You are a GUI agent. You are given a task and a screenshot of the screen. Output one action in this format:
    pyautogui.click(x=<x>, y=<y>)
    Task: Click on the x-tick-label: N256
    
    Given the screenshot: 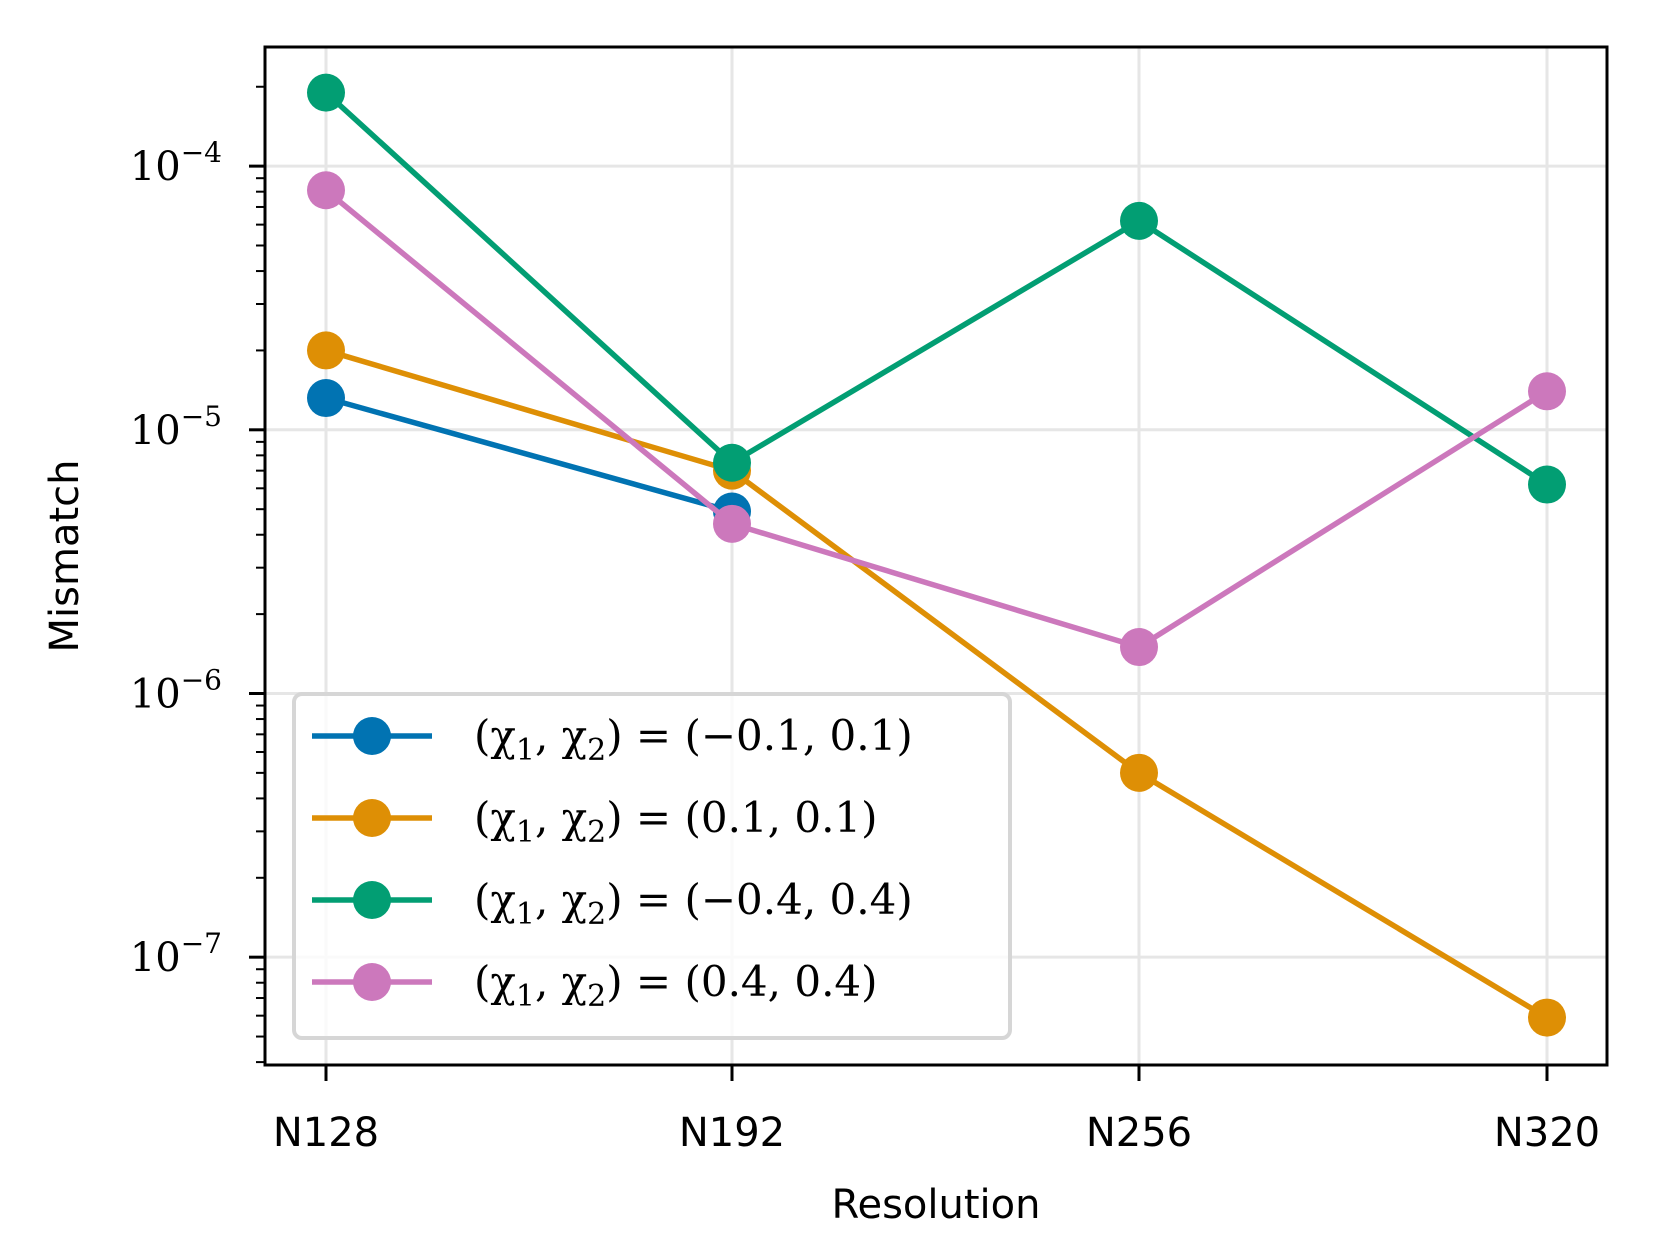 What is the action you would take?
    pyautogui.click(x=1139, y=1133)
    